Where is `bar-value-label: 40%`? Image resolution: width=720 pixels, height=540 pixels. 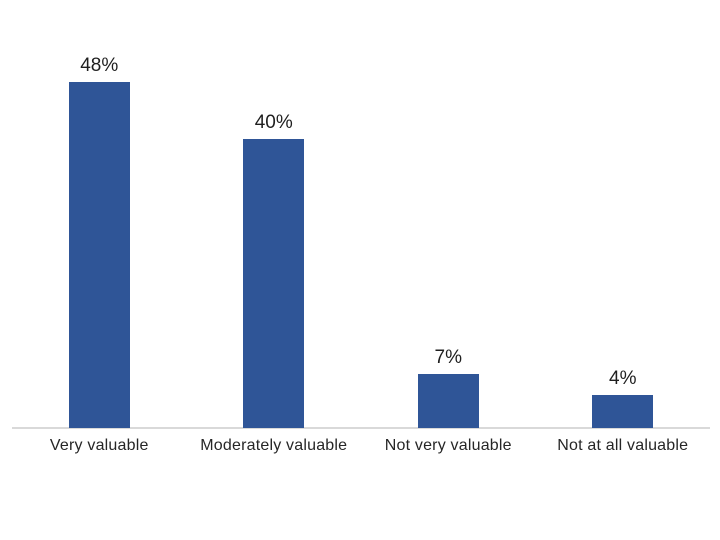 bar-value-label: 40% is located at coordinates (273, 122).